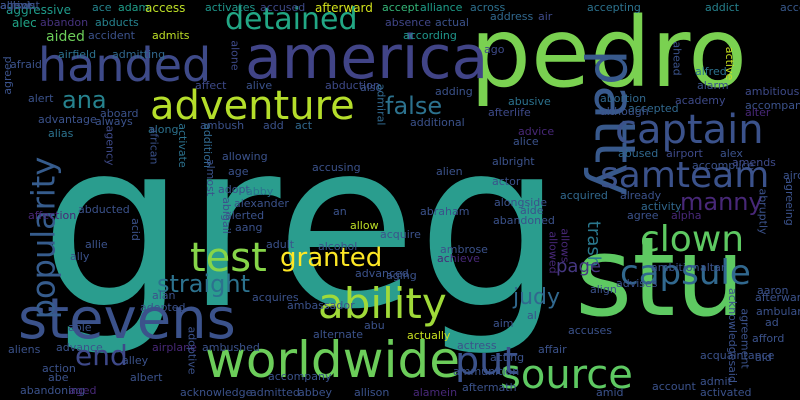  Describe the element at coordinates (536, 131) in the screenshot. I see `word: advice` at that location.